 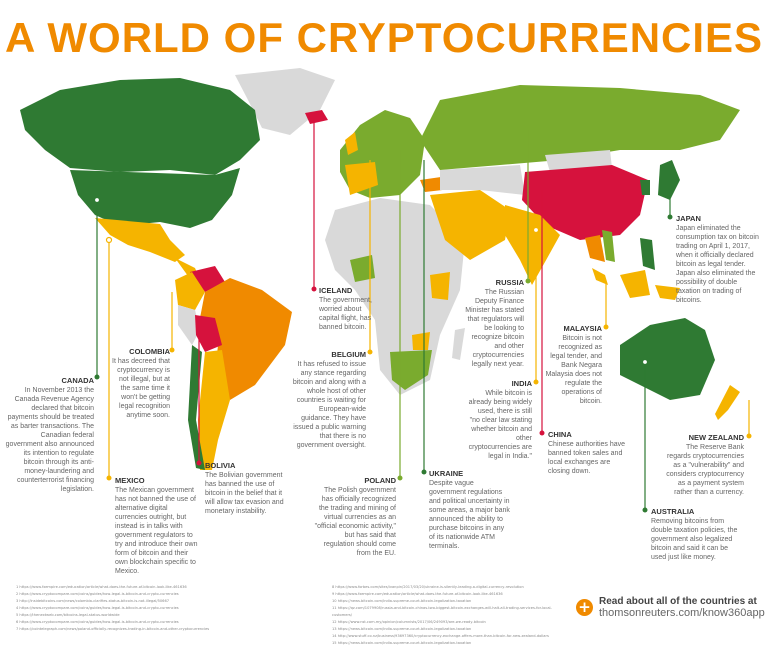 I want to click on china, so click(x=585, y=202).